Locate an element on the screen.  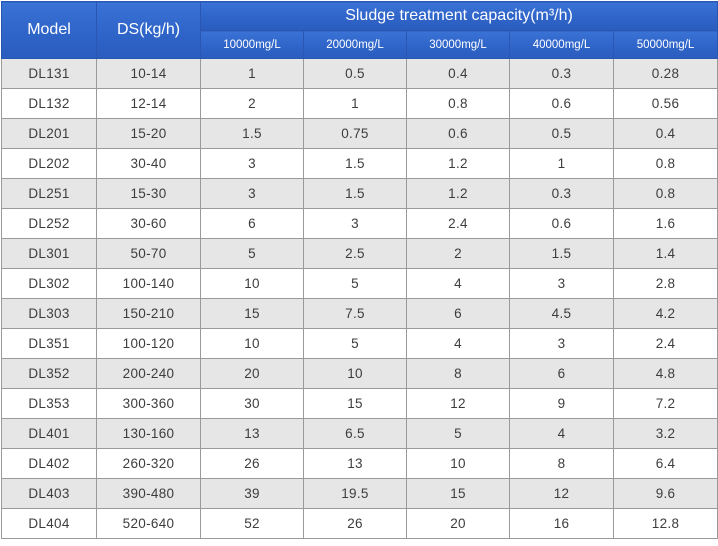
cell-ds: 30-60 is located at coordinates (148, 223).